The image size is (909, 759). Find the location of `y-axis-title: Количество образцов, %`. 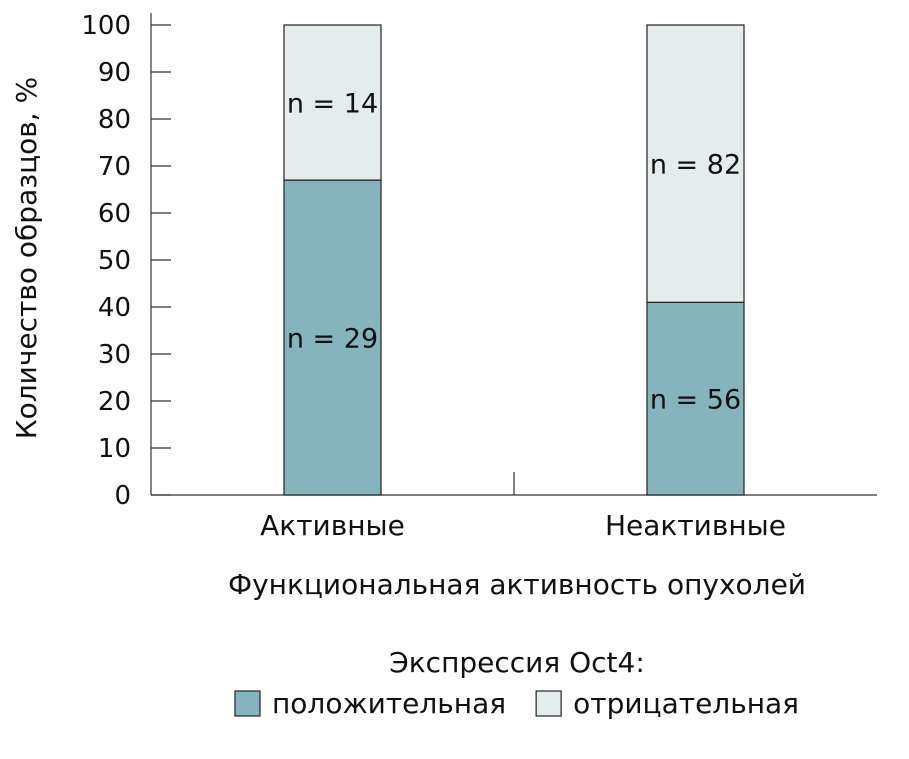

y-axis-title: Количество образцов, % is located at coordinates (26, 258).